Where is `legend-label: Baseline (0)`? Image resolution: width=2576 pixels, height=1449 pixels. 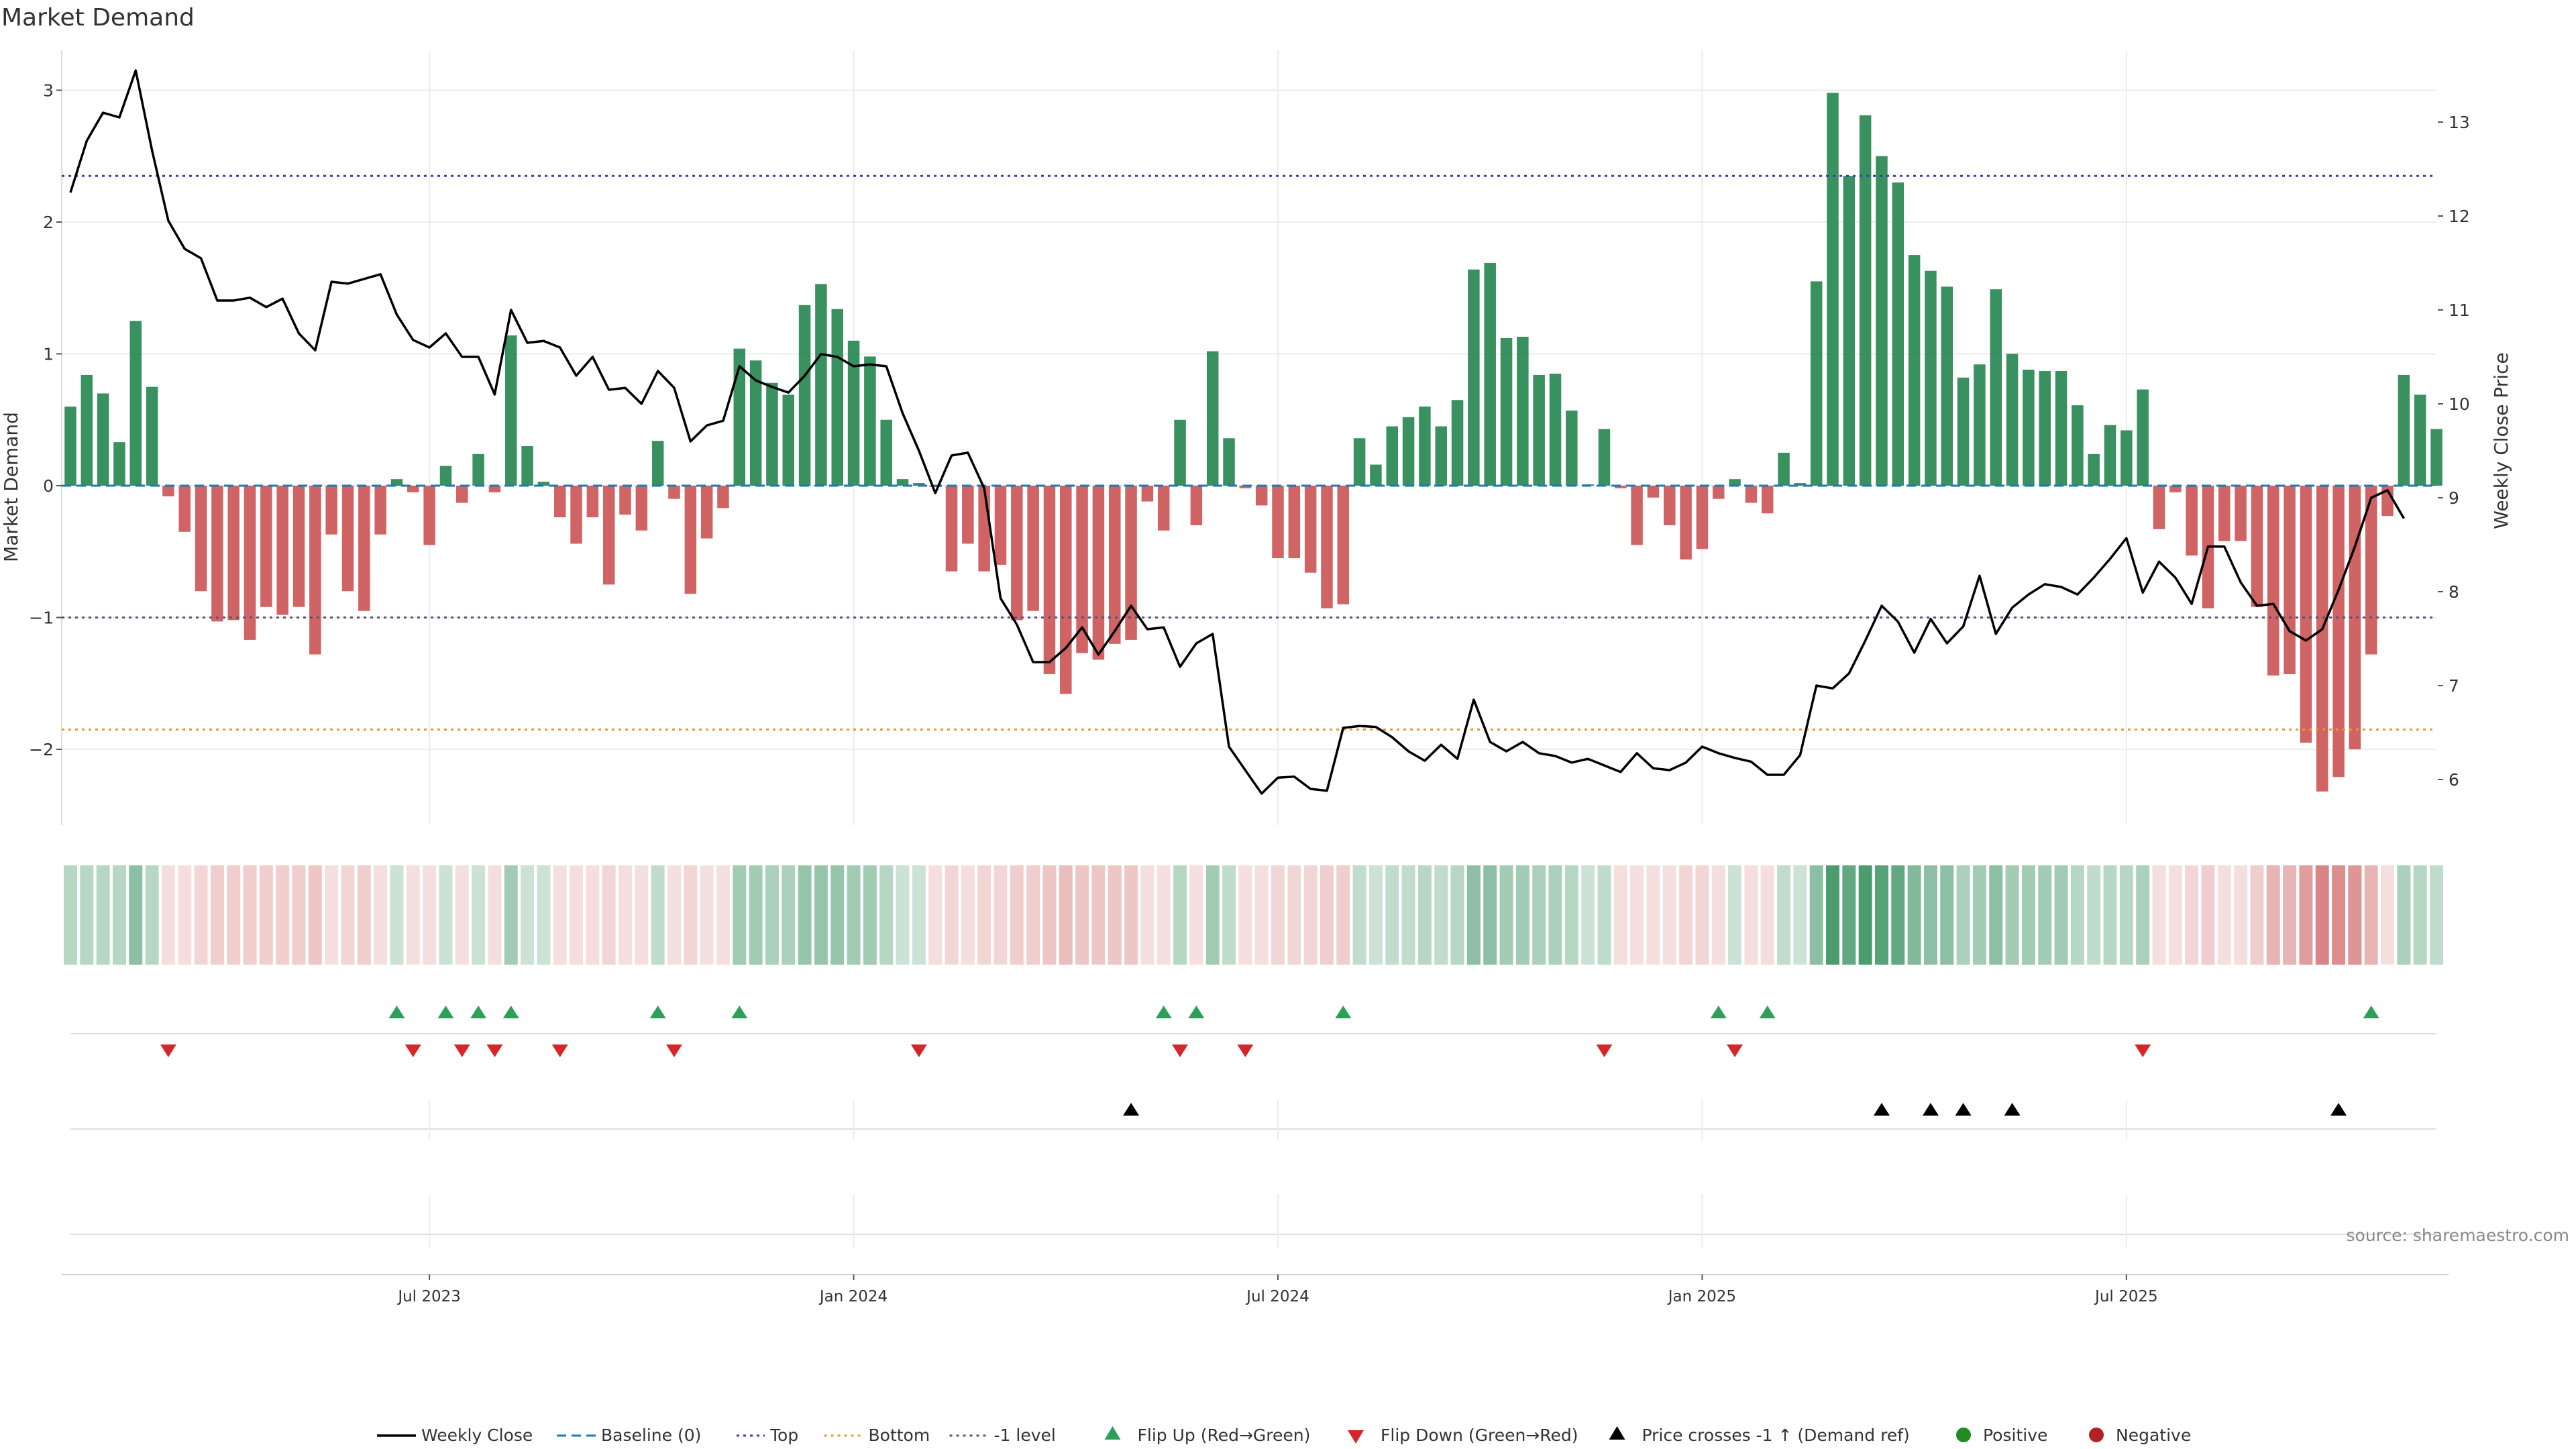
legend-label: Baseline (0) is located at coordinates (651, 1435).